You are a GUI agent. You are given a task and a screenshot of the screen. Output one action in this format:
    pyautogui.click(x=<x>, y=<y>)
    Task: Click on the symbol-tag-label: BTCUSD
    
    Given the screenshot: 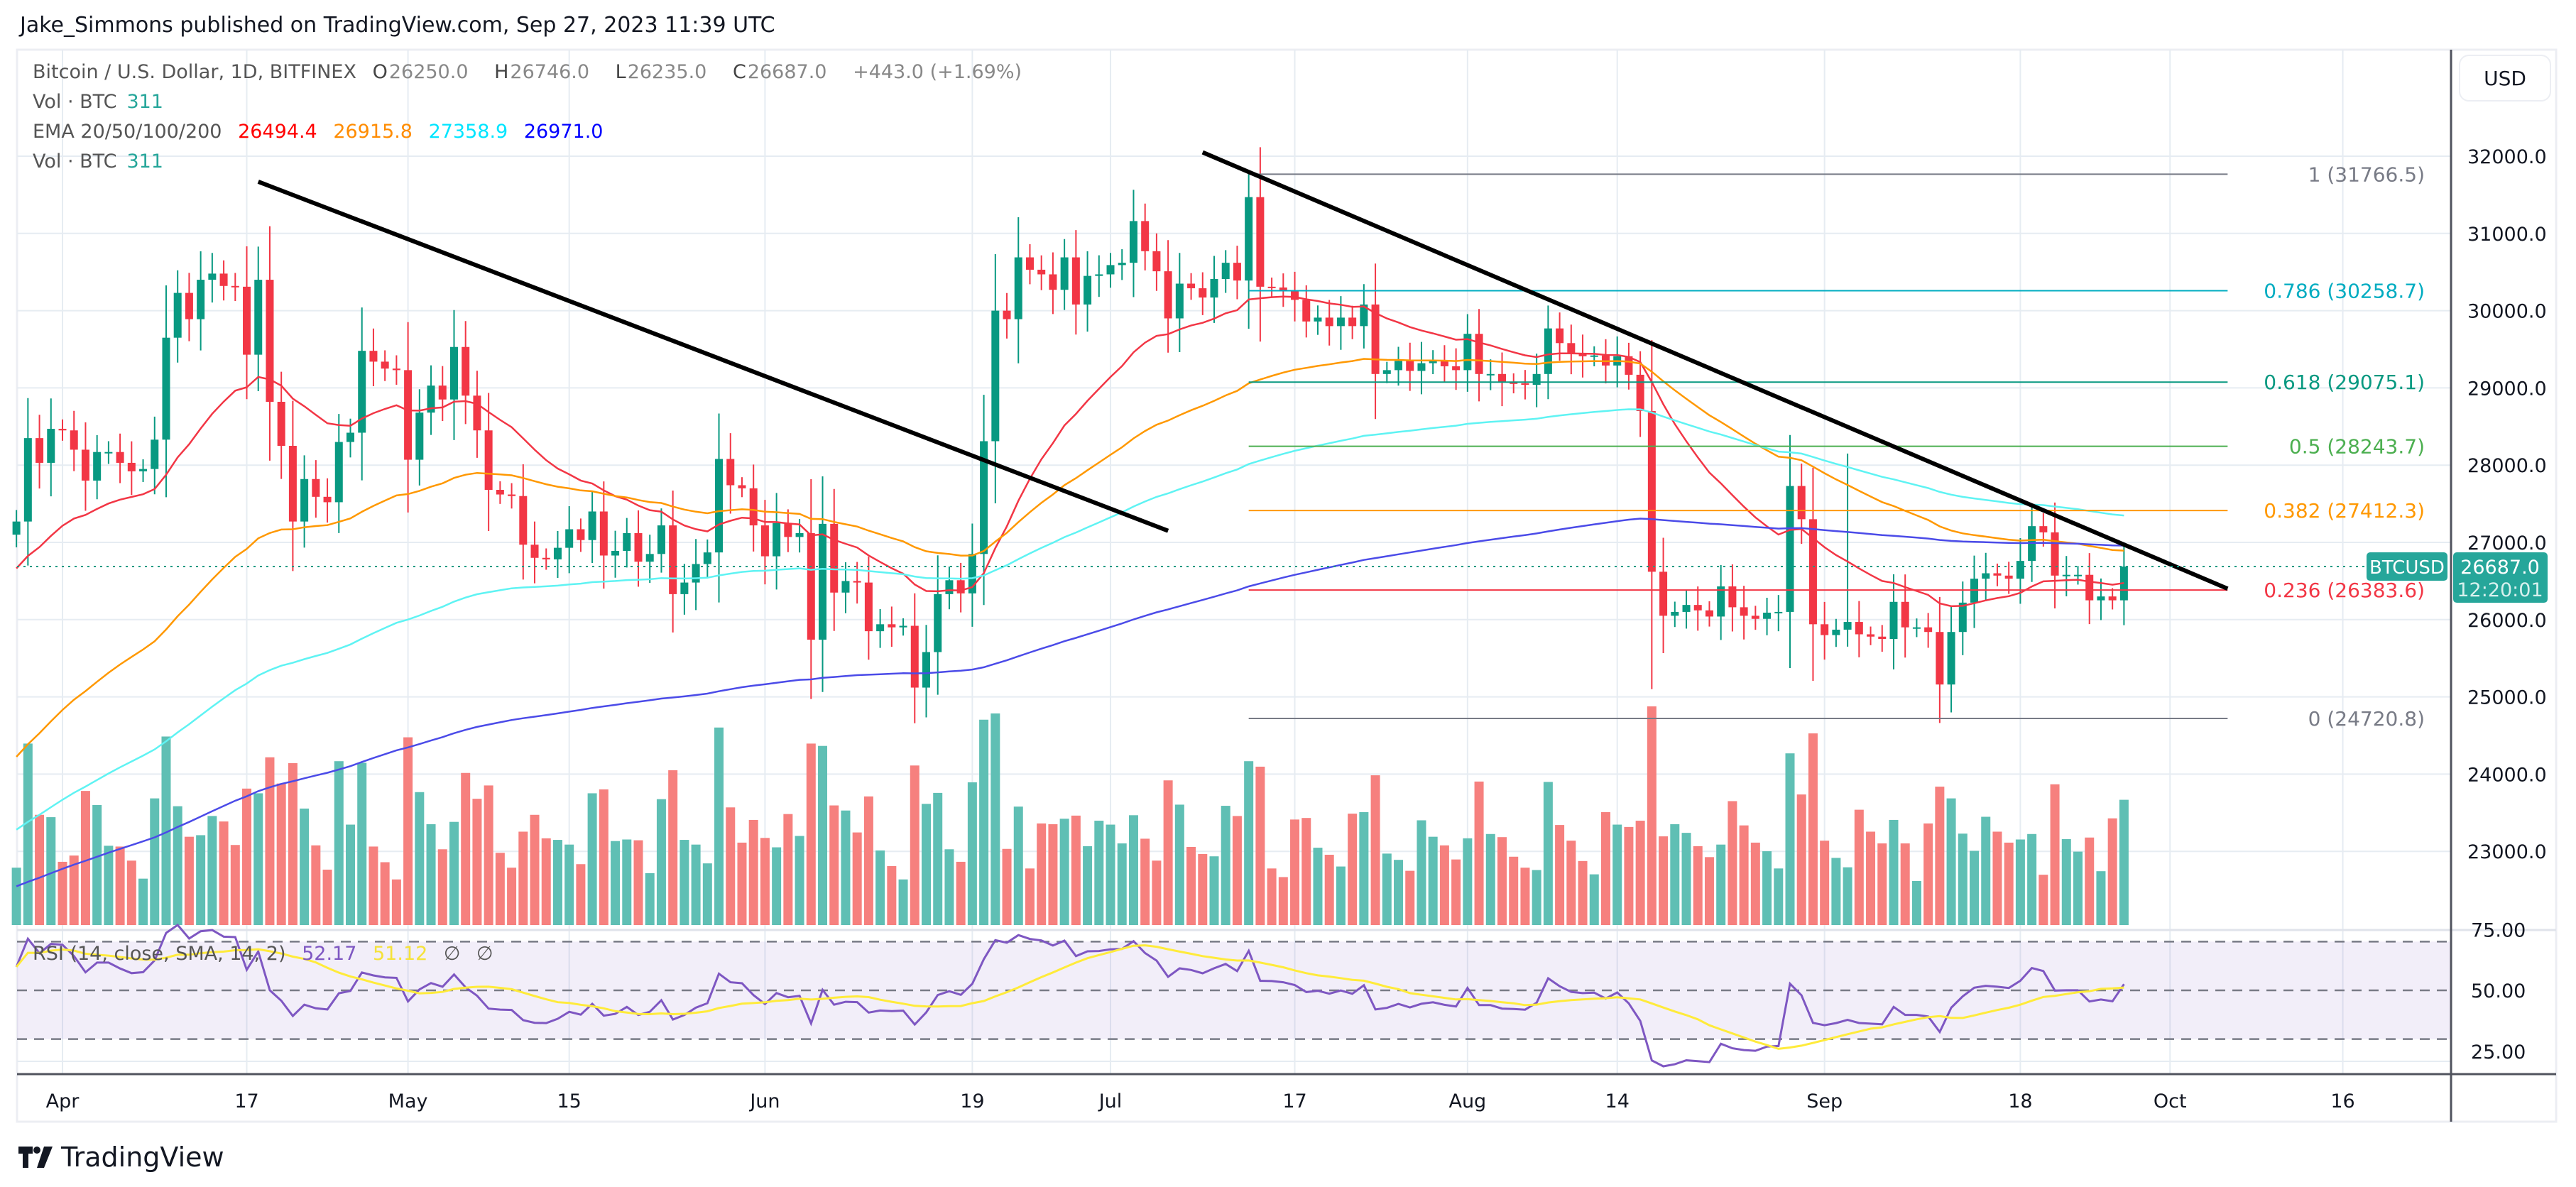 What is the action you would take?
    pyautogui.click(x=2407, y=568)
    